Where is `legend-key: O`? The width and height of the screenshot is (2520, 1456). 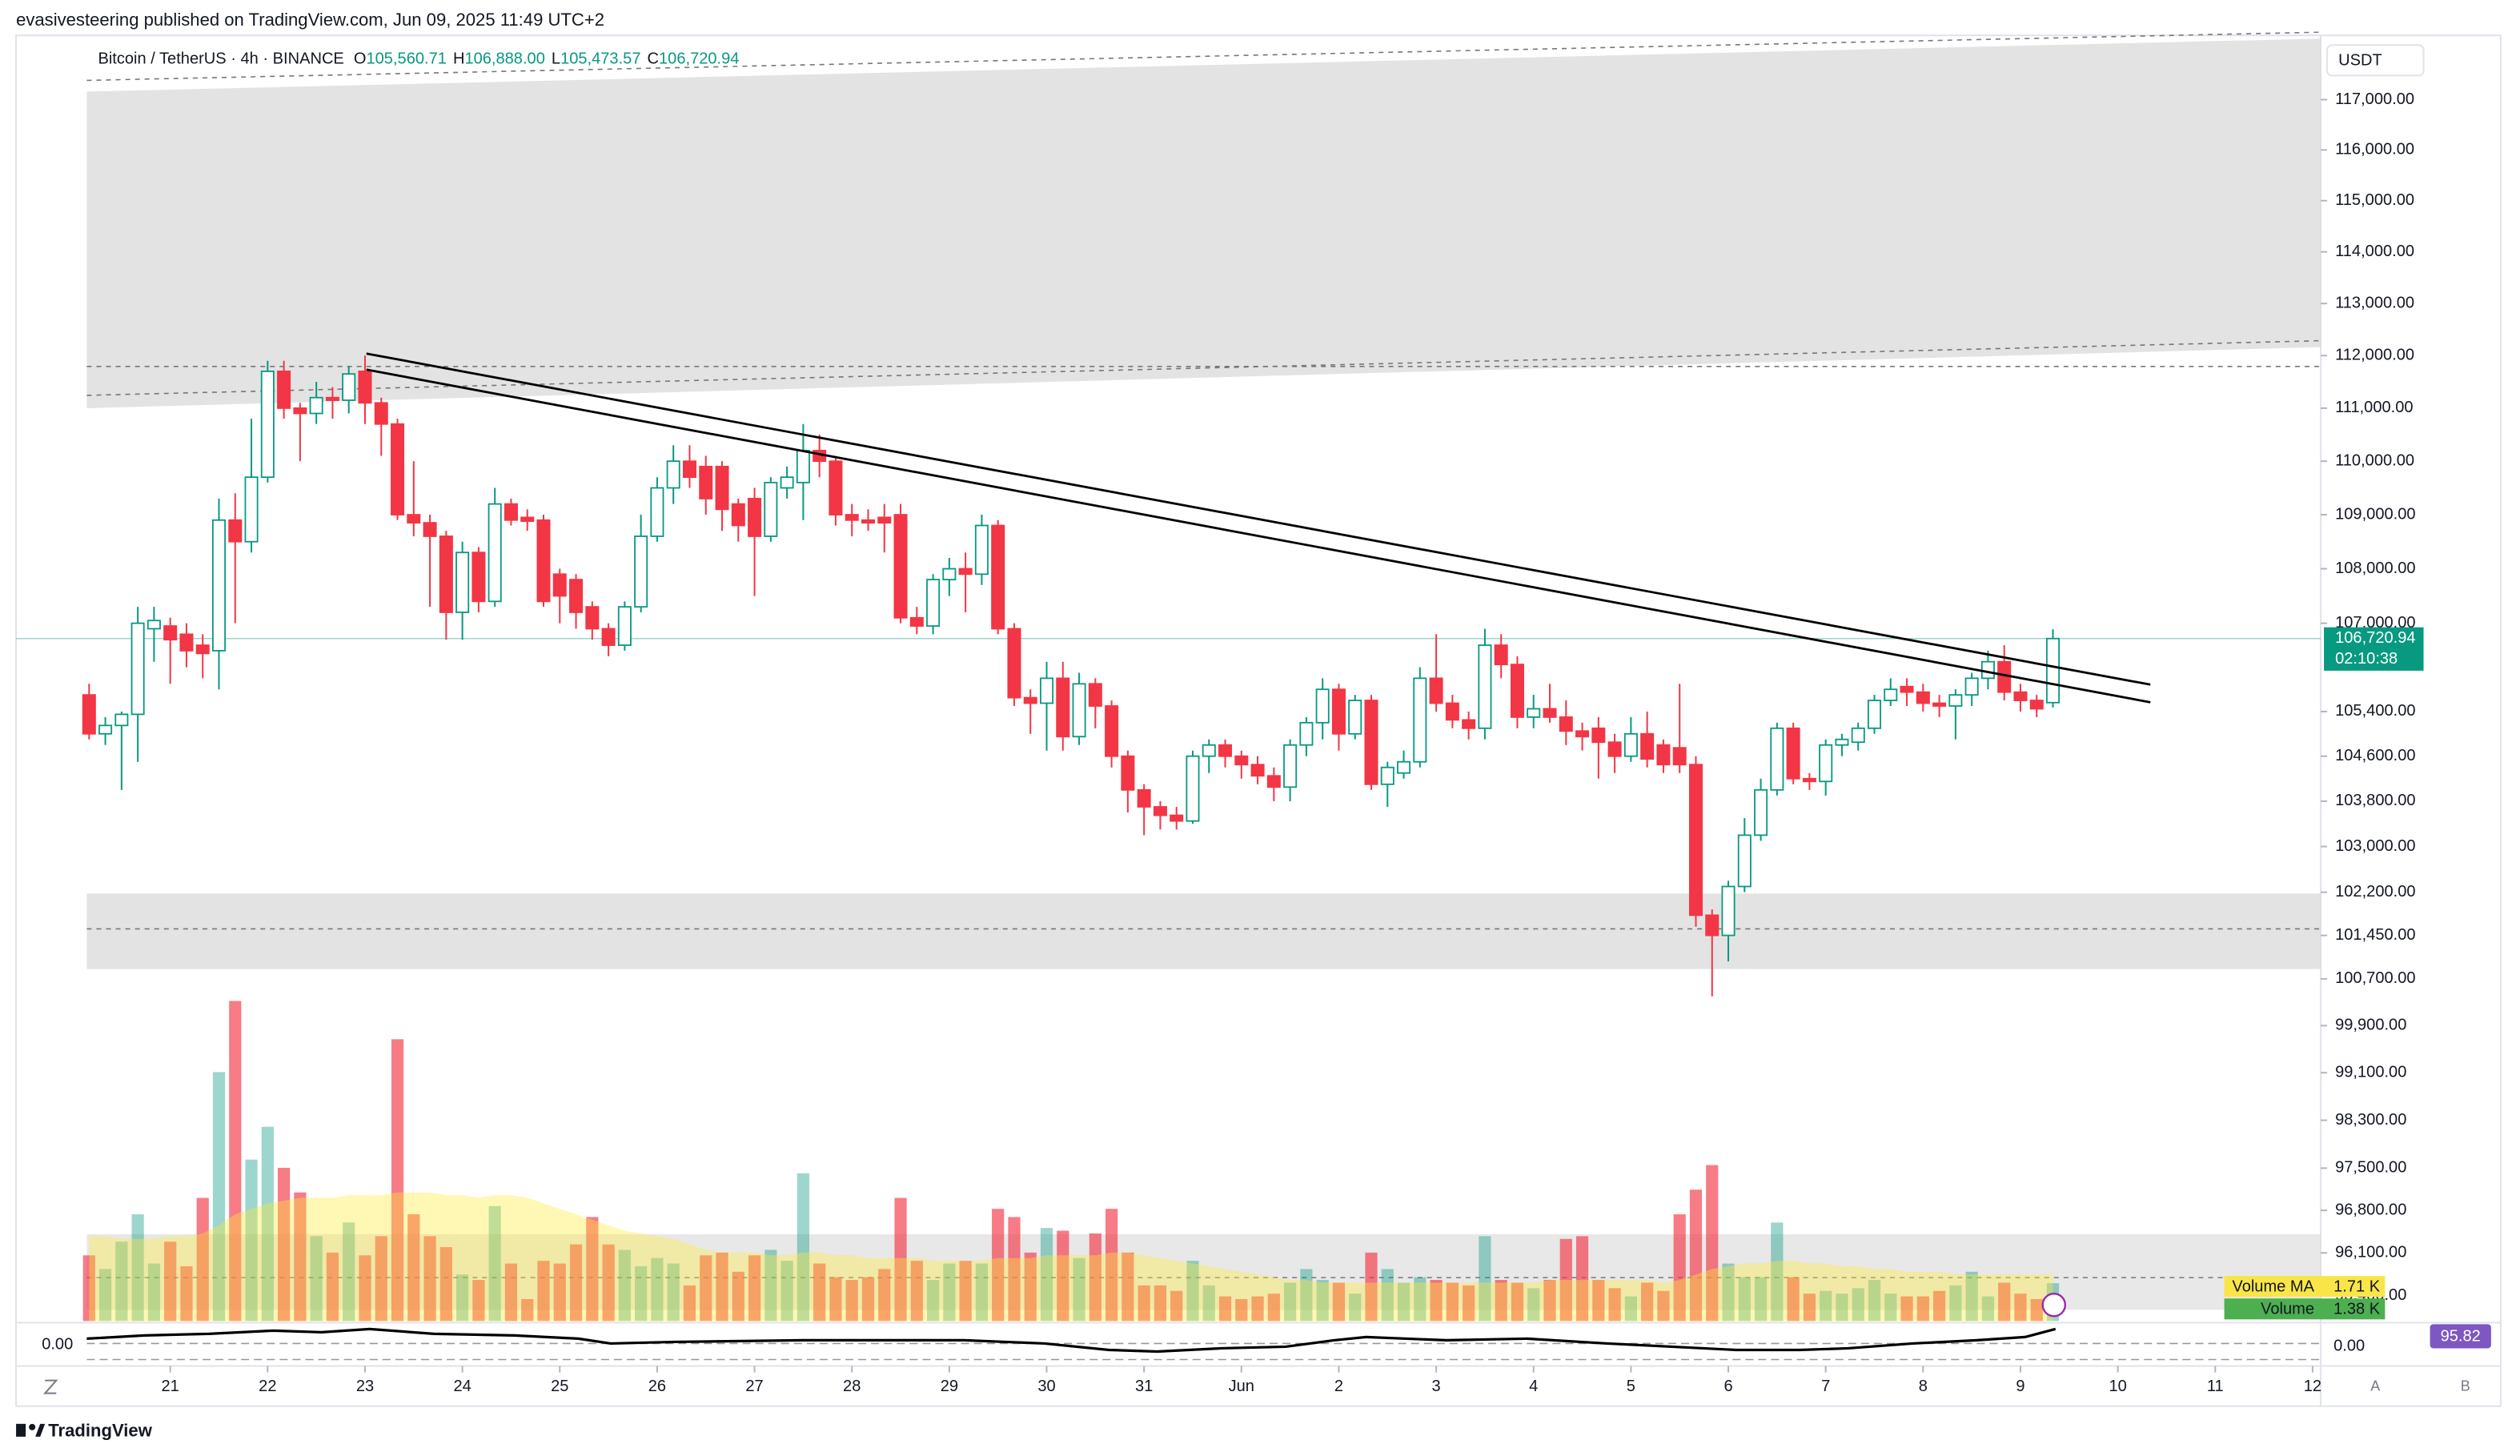
legend-key: O is located at coordinates (360, 59).